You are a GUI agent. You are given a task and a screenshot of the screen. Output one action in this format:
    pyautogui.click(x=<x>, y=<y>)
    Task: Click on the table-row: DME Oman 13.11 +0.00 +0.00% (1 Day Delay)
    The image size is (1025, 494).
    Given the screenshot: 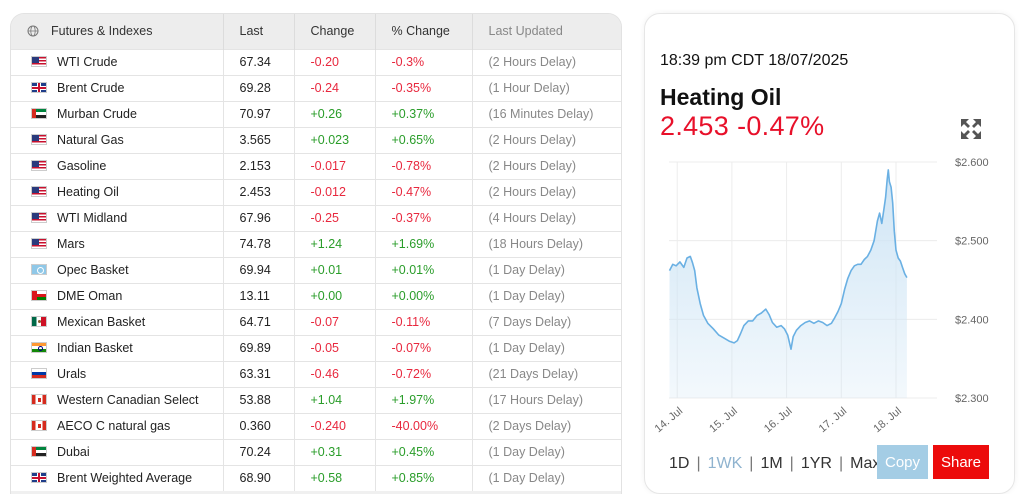 What is the action you would take?
    pyautogui.click(x=316, y=295)
    